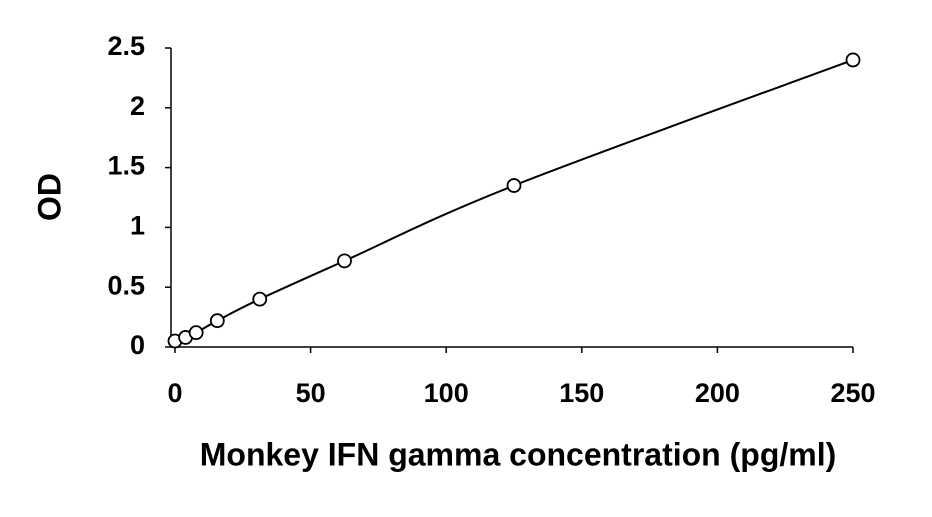  Describe the element at coordinates (311, 393) in the screenshot. I see `x-tick-label: 50` at that location.